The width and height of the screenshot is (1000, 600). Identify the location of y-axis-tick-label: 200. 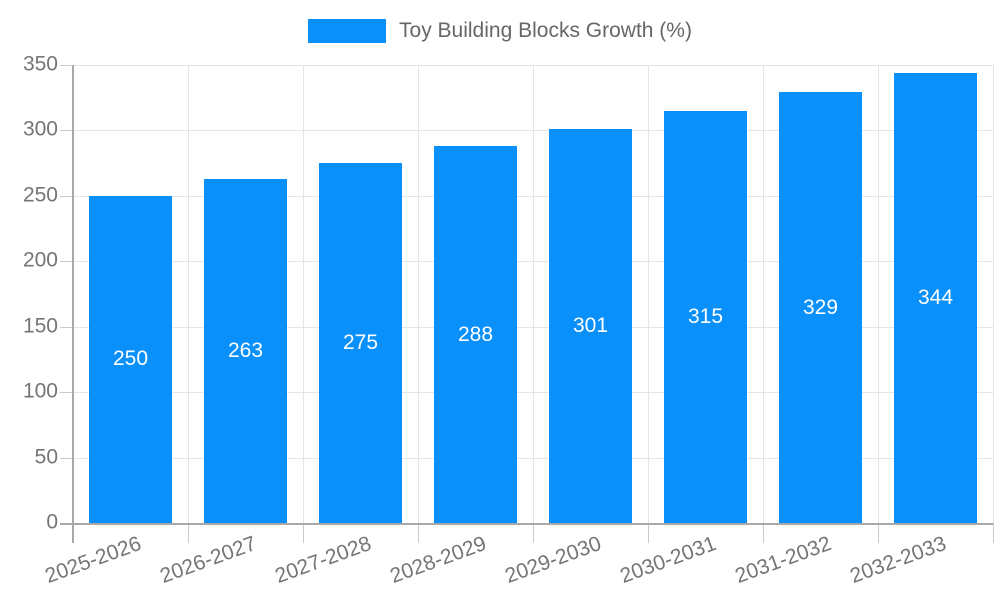
(40, 260).